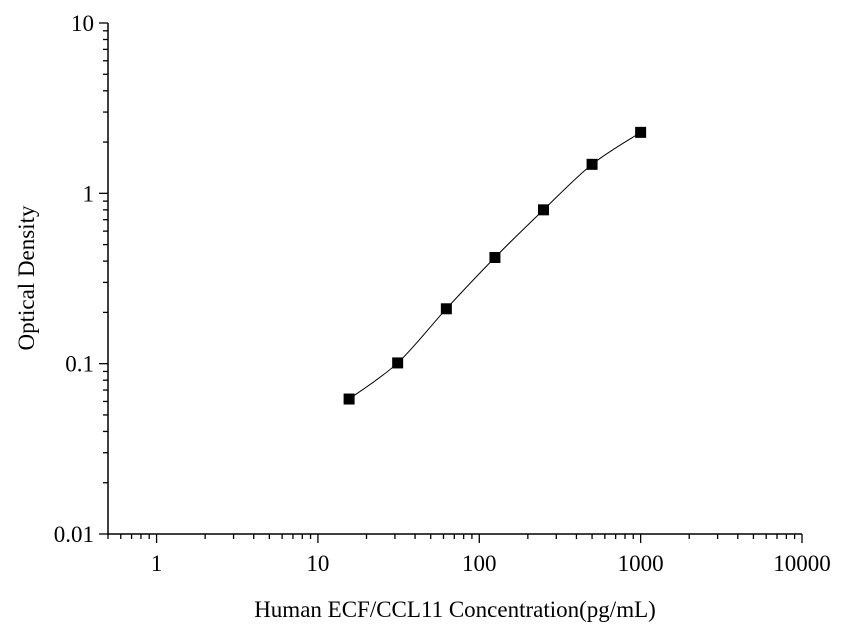  What do you see at coordinates (79, 364) in the screenshot?
I see `y-tick-label: 0.1` at bounding box center [79, 364].